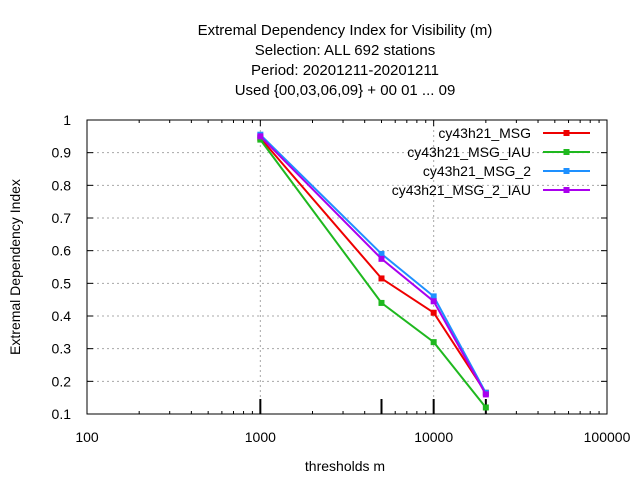 This screenshot has height=480, width=640. What do you see at coordinates (62, 251) in the screenshot?
I see `y-tick-label: 0.6` at bounding box center [62, 251].